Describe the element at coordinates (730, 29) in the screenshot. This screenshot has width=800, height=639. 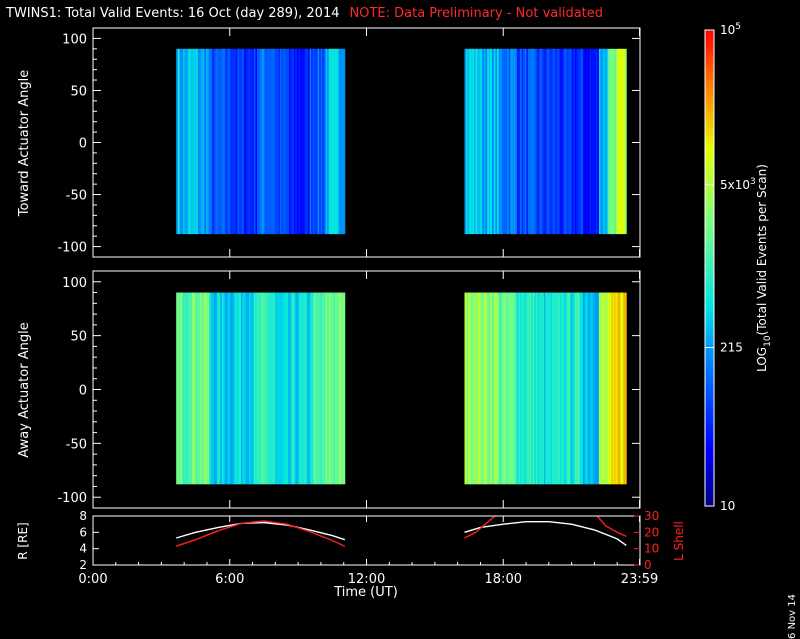
I see `colorbar-tick-label: 105` at that location.